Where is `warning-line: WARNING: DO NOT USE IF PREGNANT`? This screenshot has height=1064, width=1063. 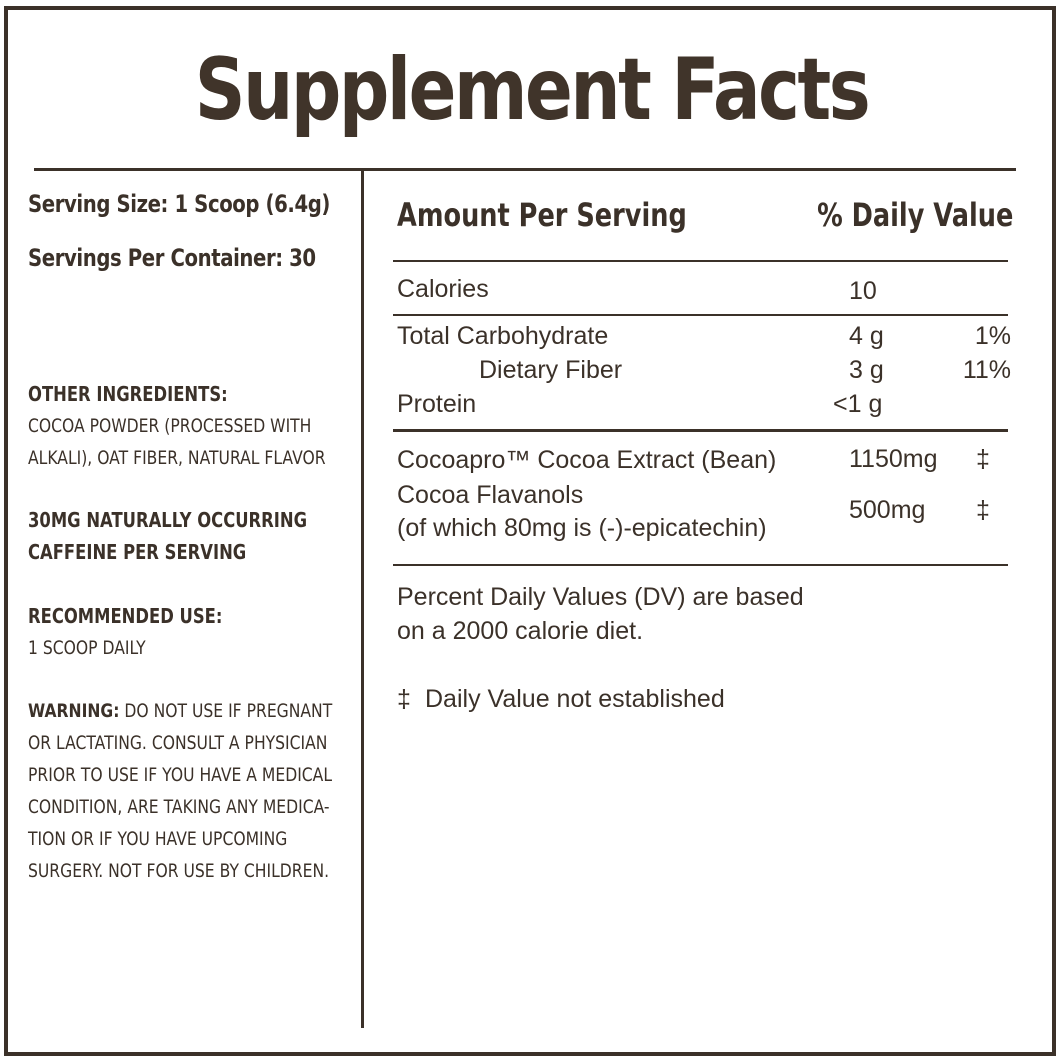 warning-line: WARNING: DO NOT USE IF PREGNANT is located at coordinates (180, 711).